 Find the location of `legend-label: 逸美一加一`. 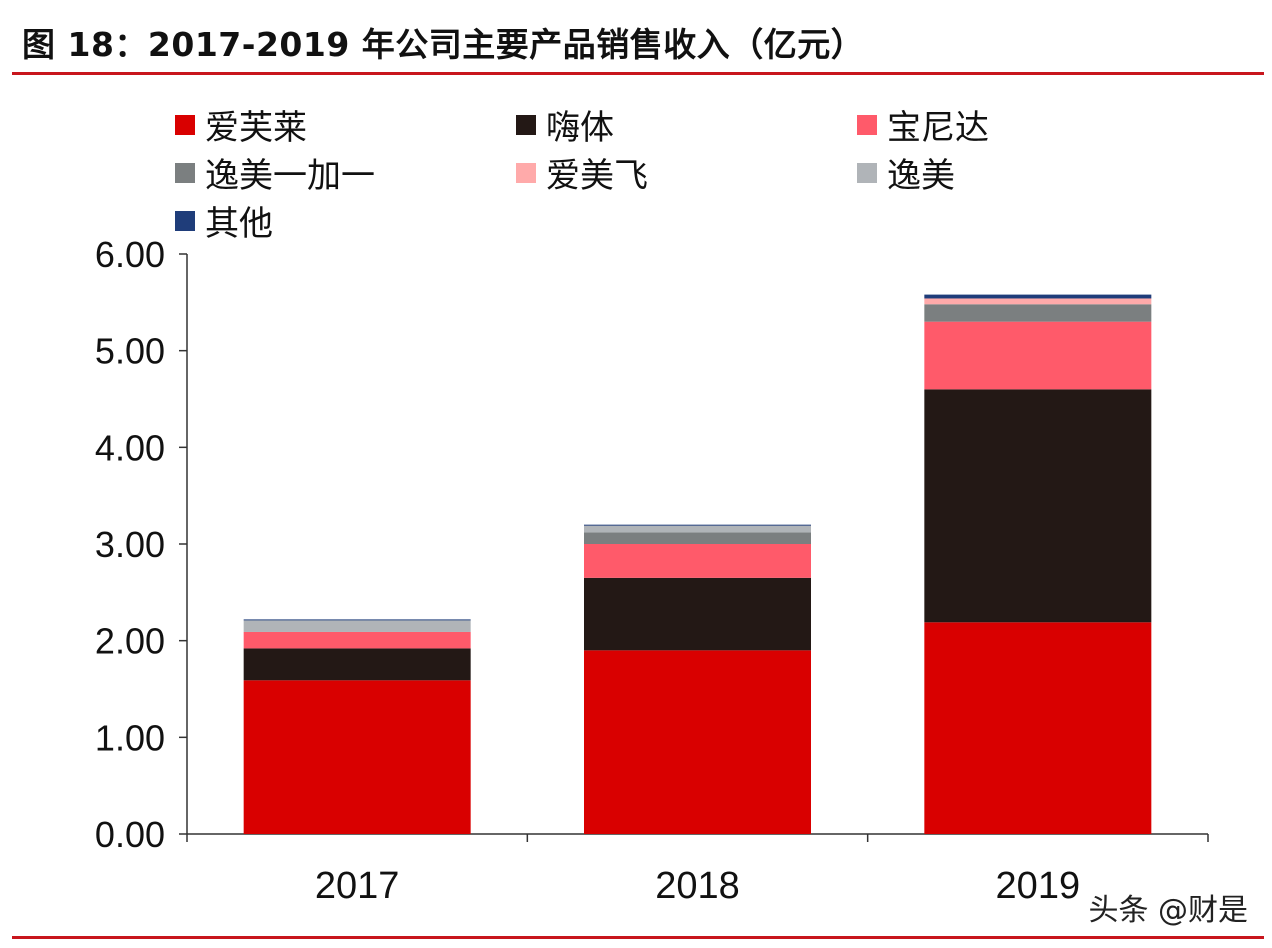

legend-label: 逸美一加一 is located at coordinates (290, 176).